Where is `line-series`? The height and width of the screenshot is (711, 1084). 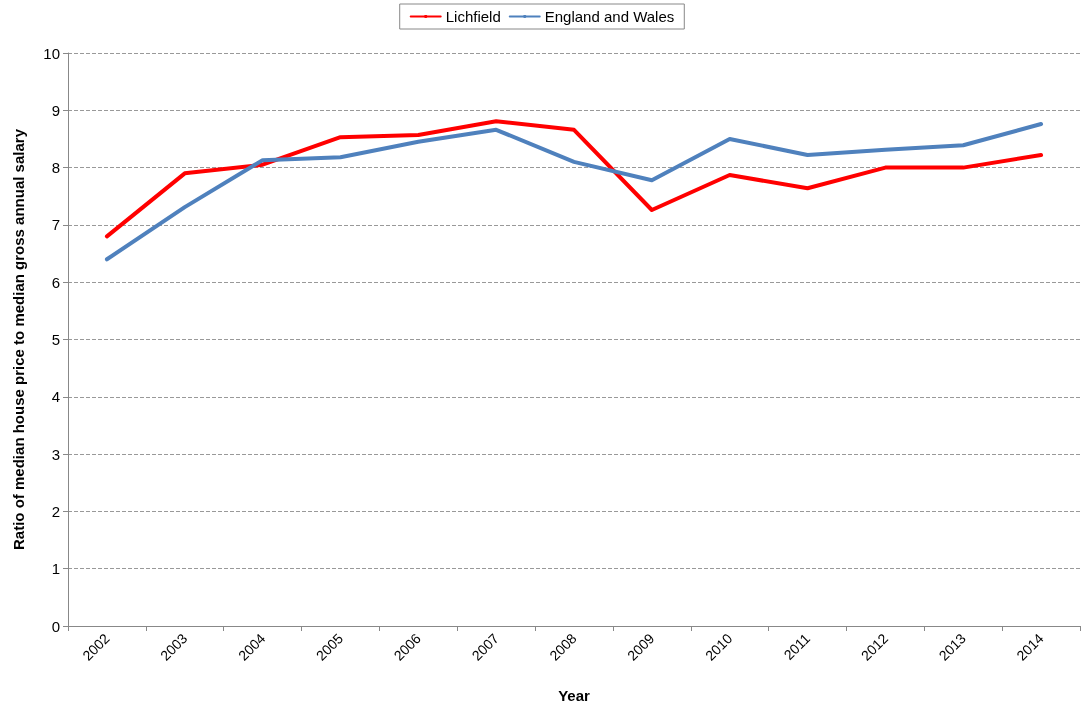 line-series is located at coordinates (574, 179).